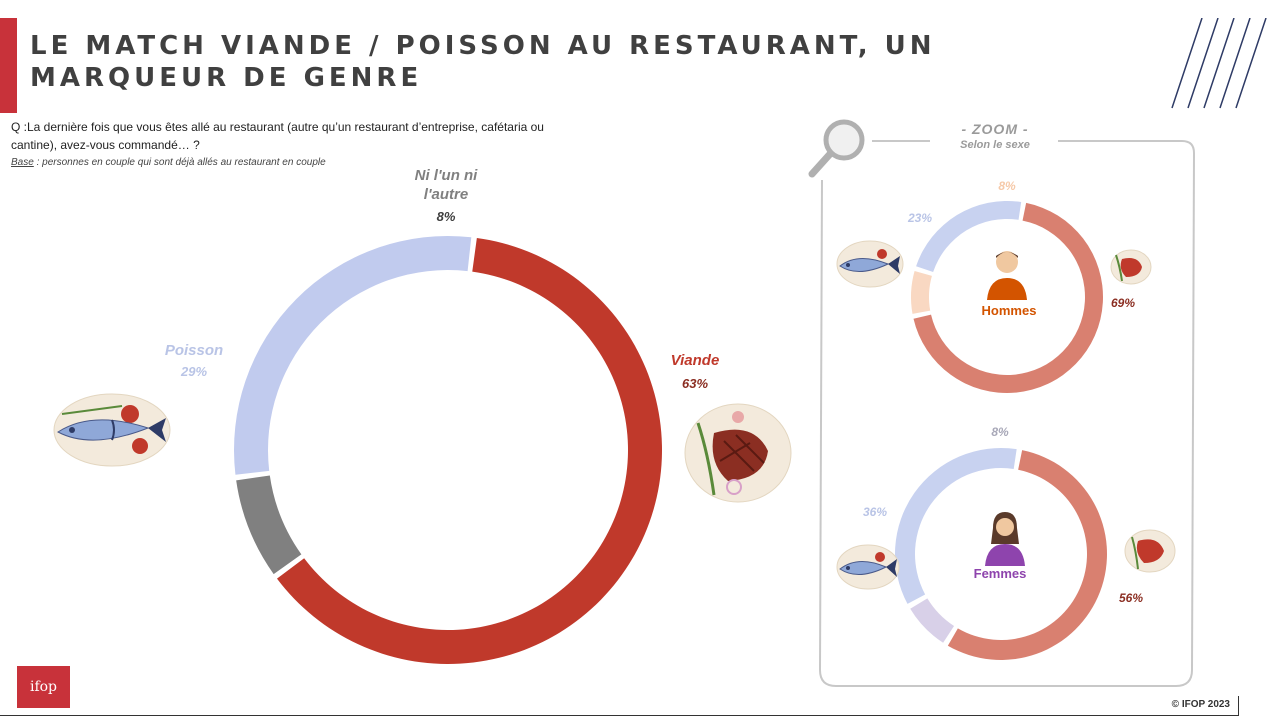 The image size is (1272, 718). Describe the element at coordinates (1007, 275) in the screenshot. I see `man-avatar-icon` at that location.